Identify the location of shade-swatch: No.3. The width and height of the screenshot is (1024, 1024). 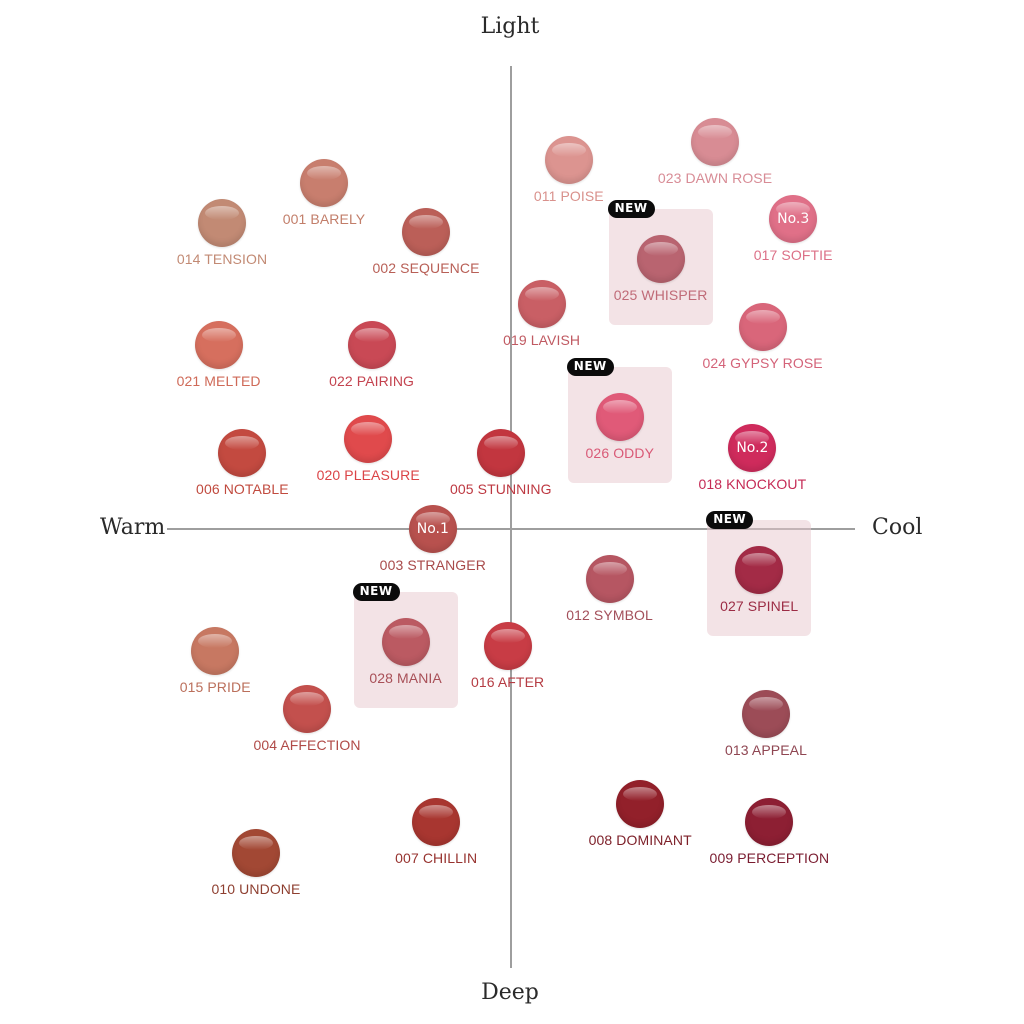
(793, 218).